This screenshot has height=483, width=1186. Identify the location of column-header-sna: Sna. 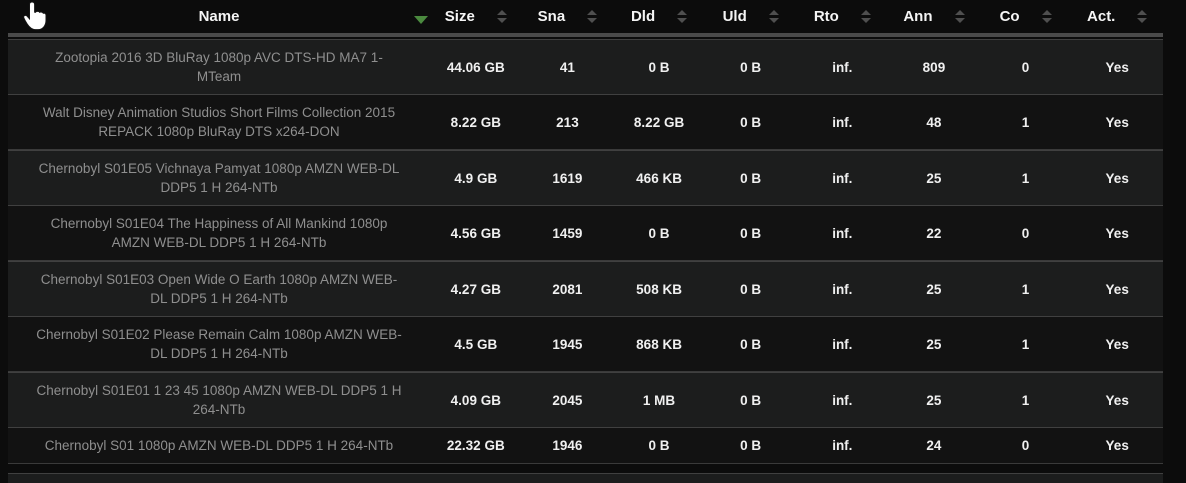
(568, 16).